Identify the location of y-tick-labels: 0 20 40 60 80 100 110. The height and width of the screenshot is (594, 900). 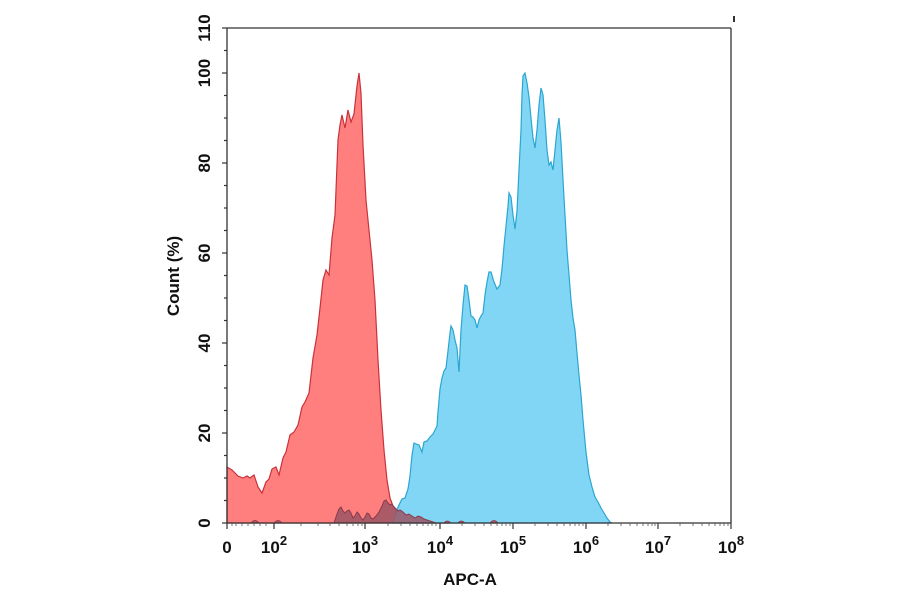
(204, 270).